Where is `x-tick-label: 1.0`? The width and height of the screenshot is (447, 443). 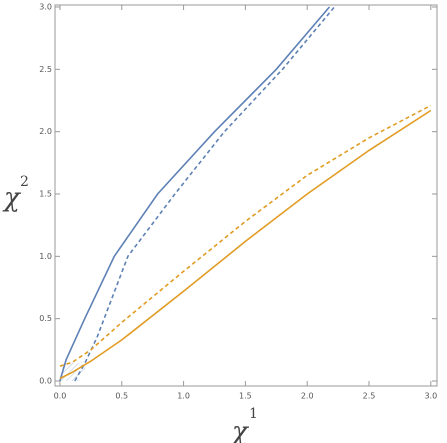 x-tick-label: 1.0 is located at coordinates (183, 396).